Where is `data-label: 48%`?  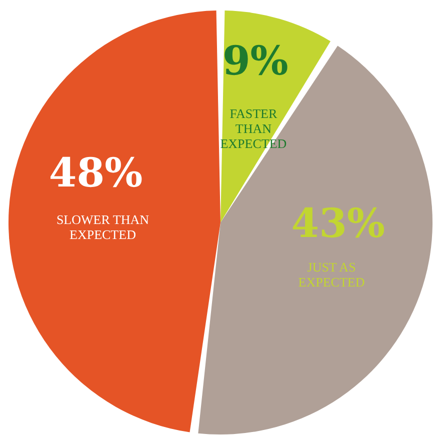
data-label: 48% is located at coordinates (95, 173).